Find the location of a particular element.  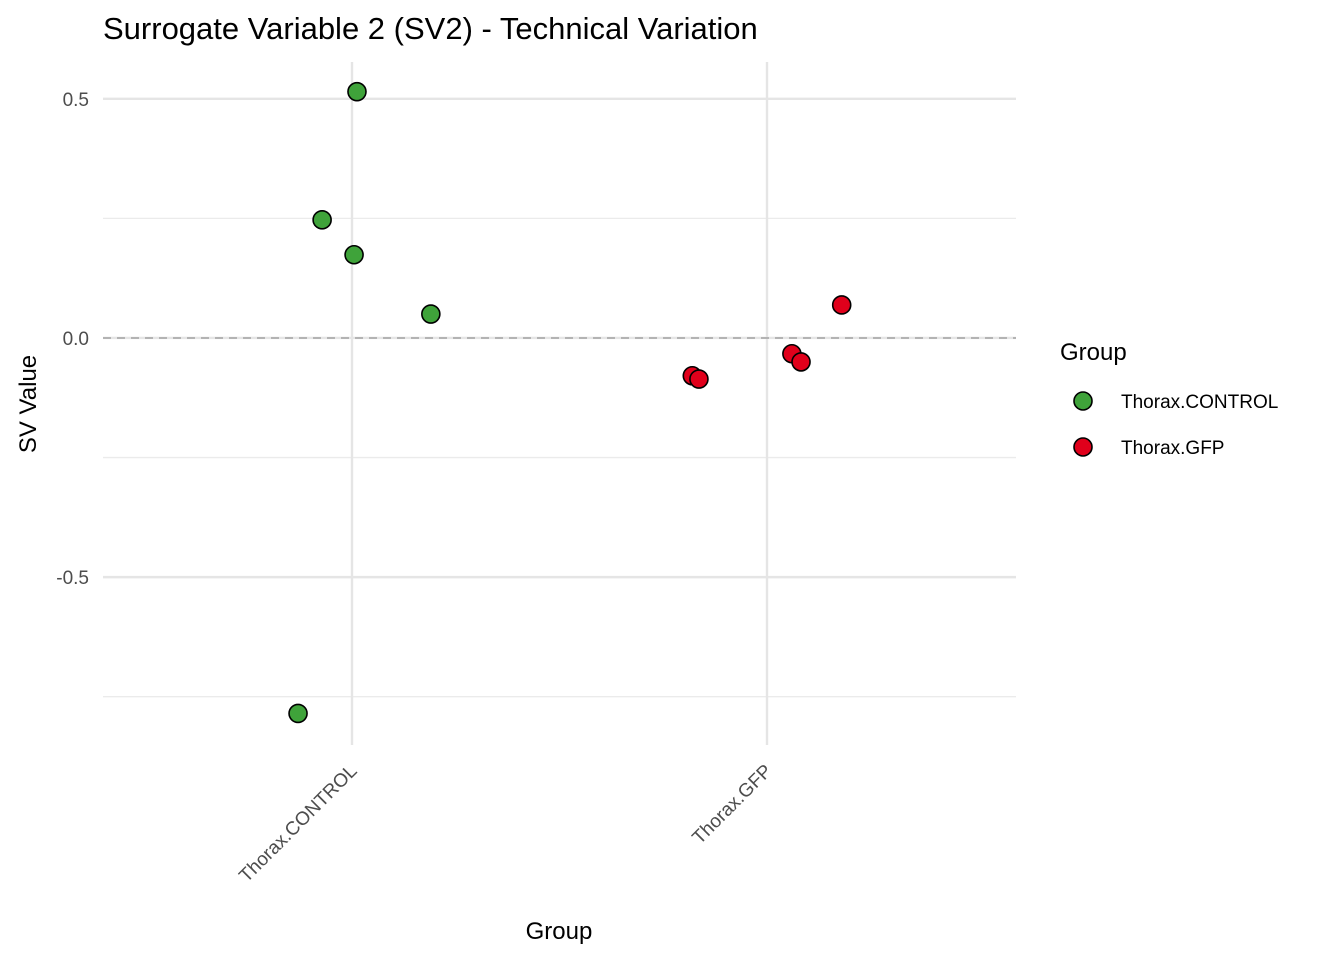

x-tick-labels: Thorax.CONTROL Thorax.GFP is located at coordinates (505, 824).